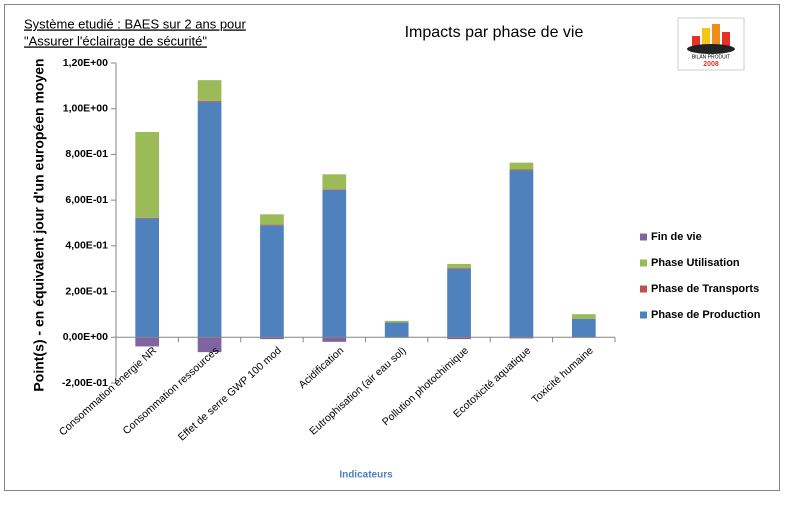 The height and width of the screenshot is (509, 785). What do you see at coordinates (366, 475) in the screenshot?
I see `x-axis-label: Indicateurs` at bounding box center [366, 475].